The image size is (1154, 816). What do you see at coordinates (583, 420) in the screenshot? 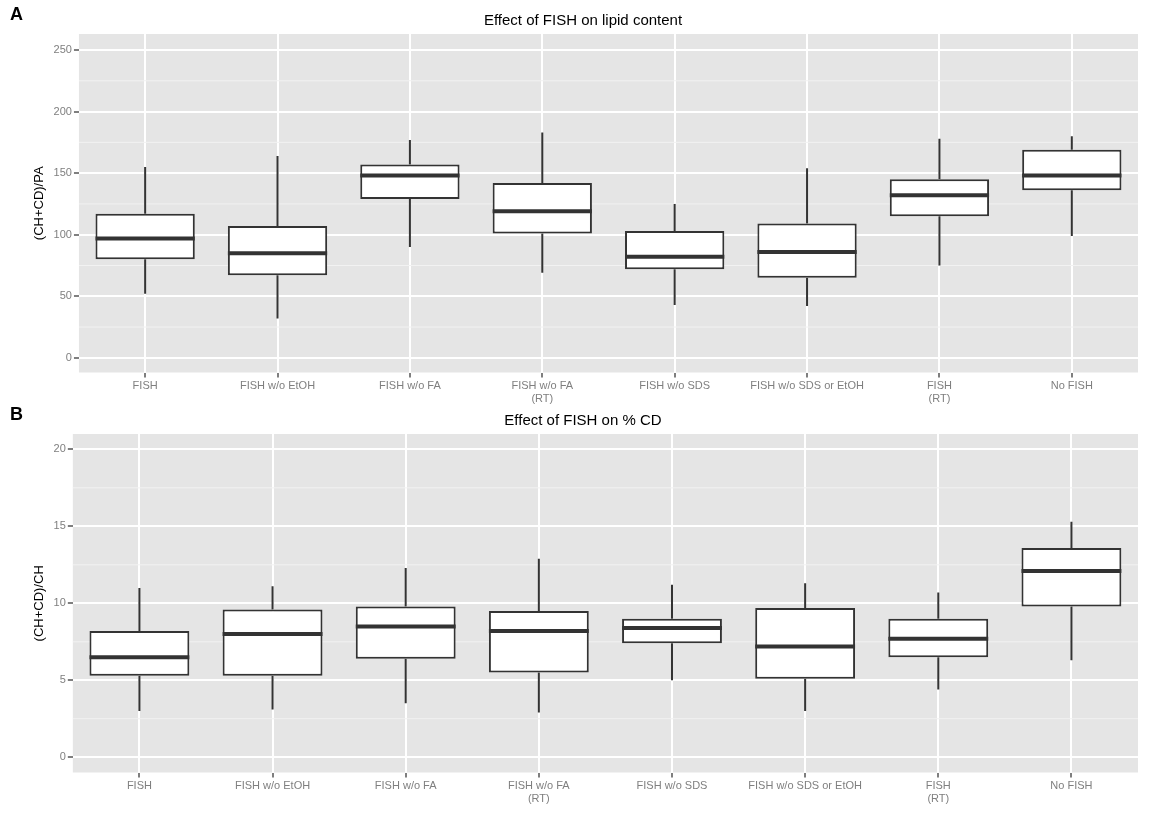
I see `chart-title: Effect of FISH on % CD` at bounding box center [583, 420].